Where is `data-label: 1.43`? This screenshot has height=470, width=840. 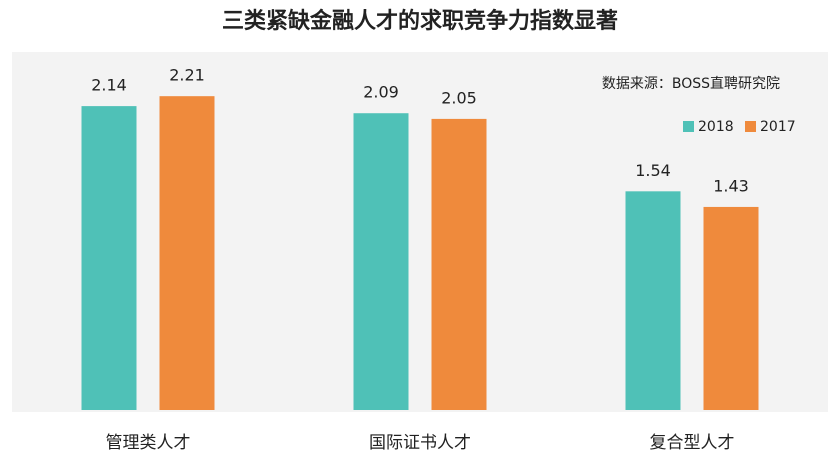 data-label: 1.43 is located at coordinates (731, 185).